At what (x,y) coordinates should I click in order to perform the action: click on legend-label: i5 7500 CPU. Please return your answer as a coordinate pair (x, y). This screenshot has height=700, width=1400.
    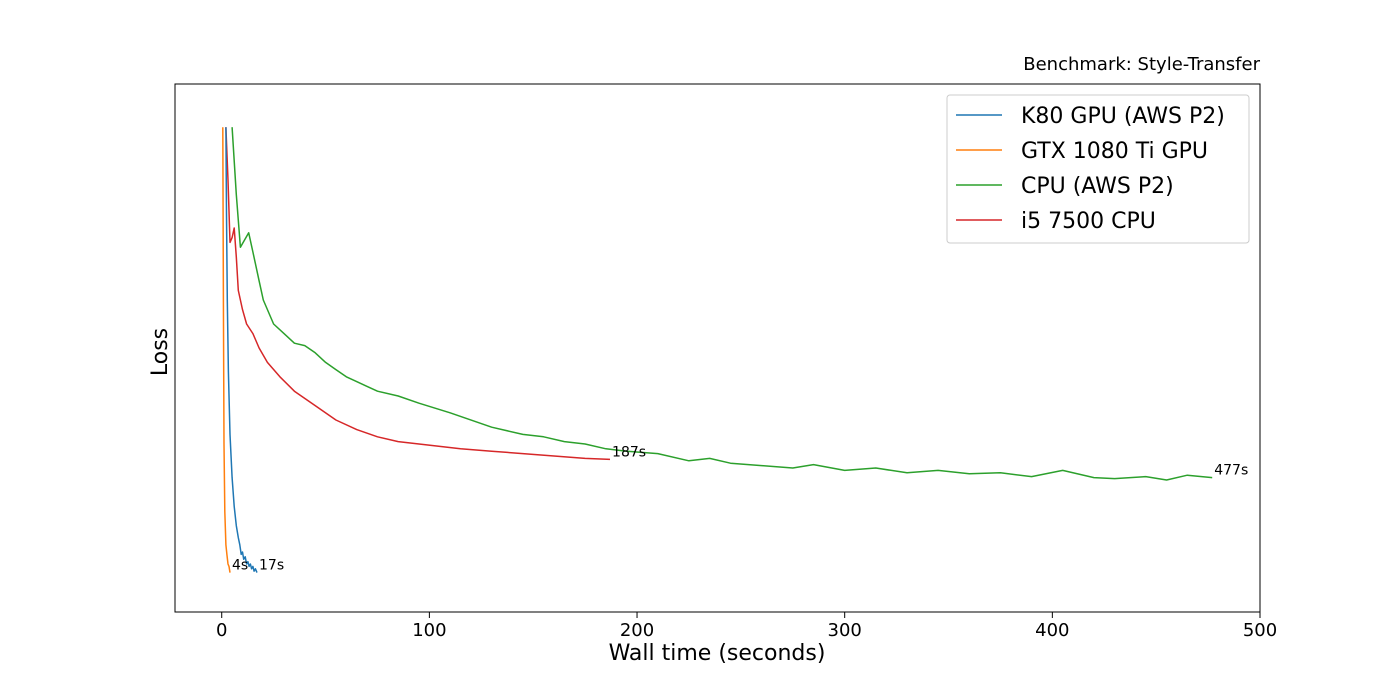
    Looking at the image, I should click on (1088, 221).